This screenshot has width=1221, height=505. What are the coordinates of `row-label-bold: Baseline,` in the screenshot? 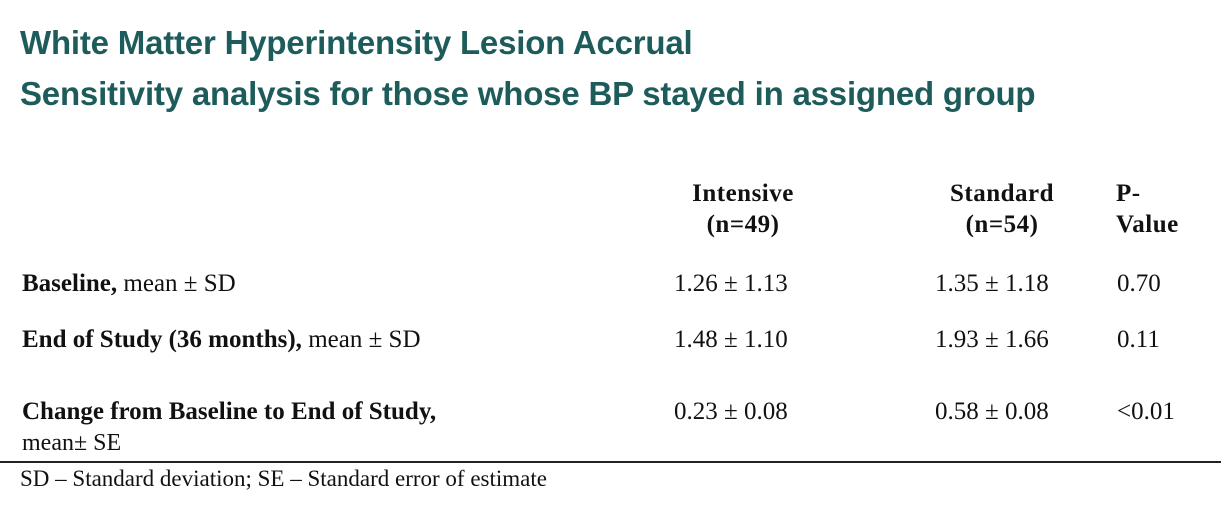 It's located at (70, 283).